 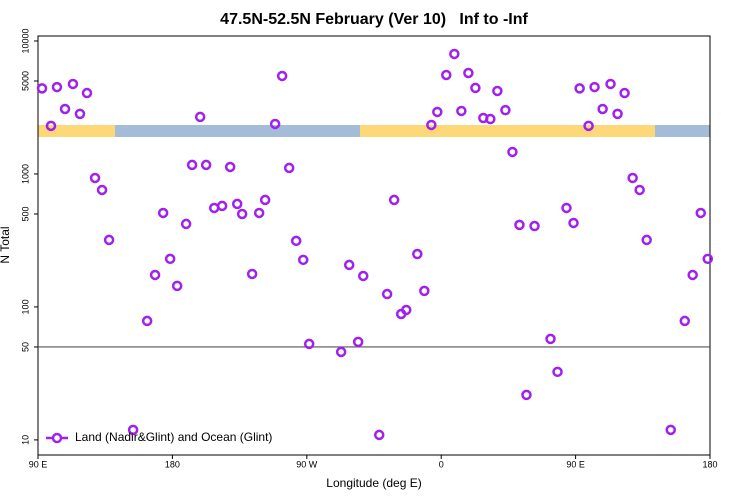 What do you see at coordinates (57, 438) in the screenshot?
I see `legend-marker` at bounding box center [57, 438].